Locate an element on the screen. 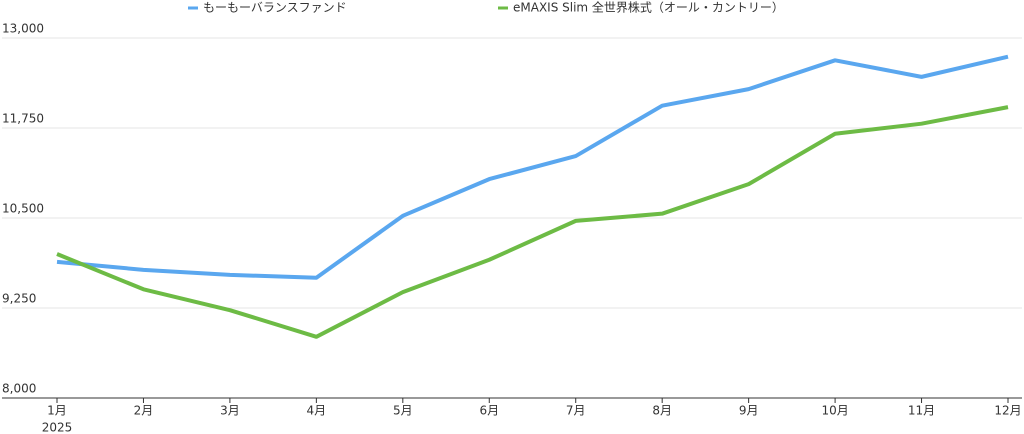 The image size is (1024, 434). y-tick-label: 9,250 is located at coordinates (19, 299).